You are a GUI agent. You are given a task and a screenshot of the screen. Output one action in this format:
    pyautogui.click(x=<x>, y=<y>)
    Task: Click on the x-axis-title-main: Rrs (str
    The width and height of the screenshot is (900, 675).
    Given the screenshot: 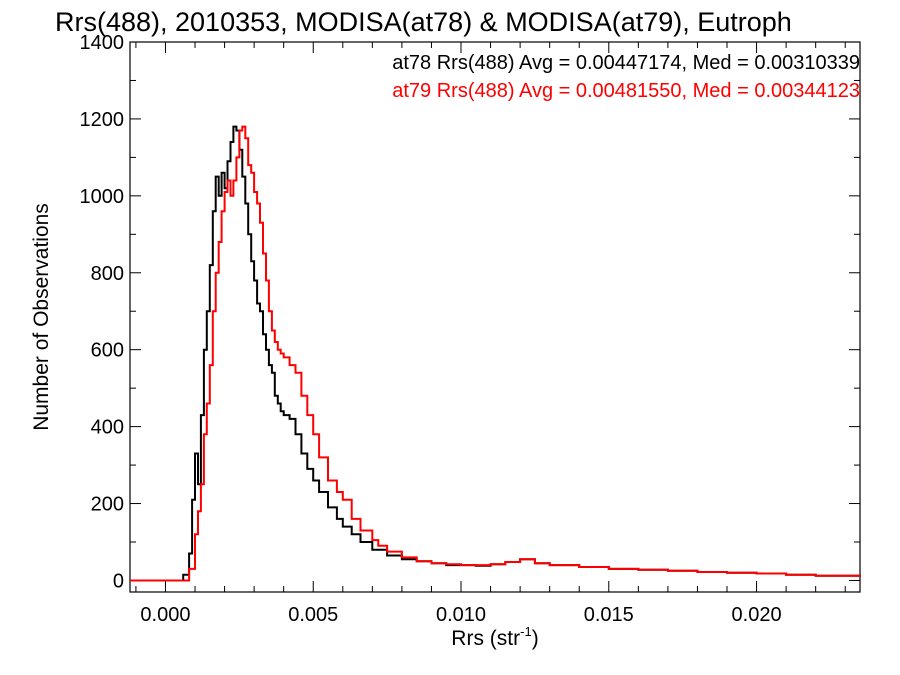 What is the action you would take?
    pyautogui.click(x=485, y=638)
    